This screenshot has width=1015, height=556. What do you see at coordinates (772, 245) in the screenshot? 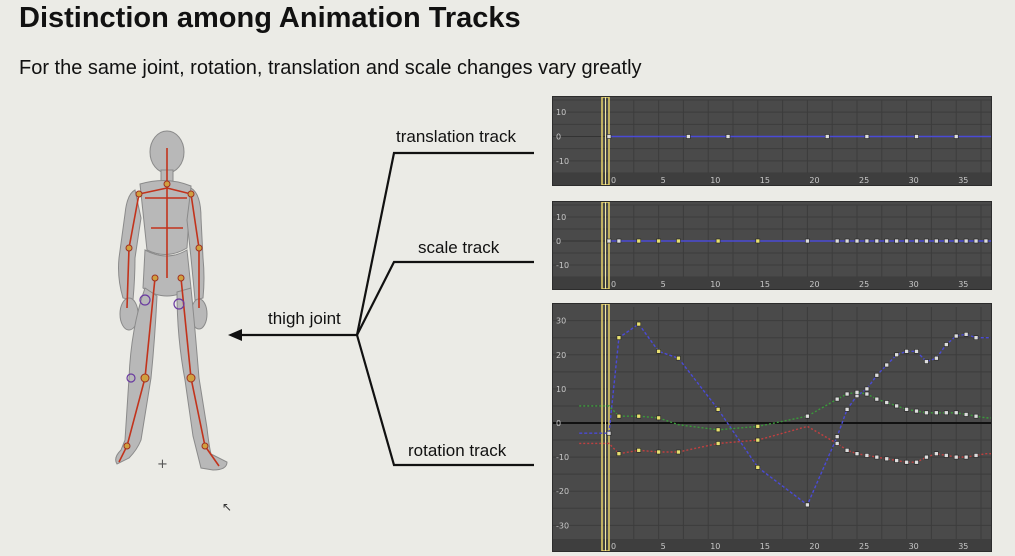
I see `scale-curve-panel: 0 5 10 15 20 25 30 35 10 0 -10` at bounding box center [772, 245].